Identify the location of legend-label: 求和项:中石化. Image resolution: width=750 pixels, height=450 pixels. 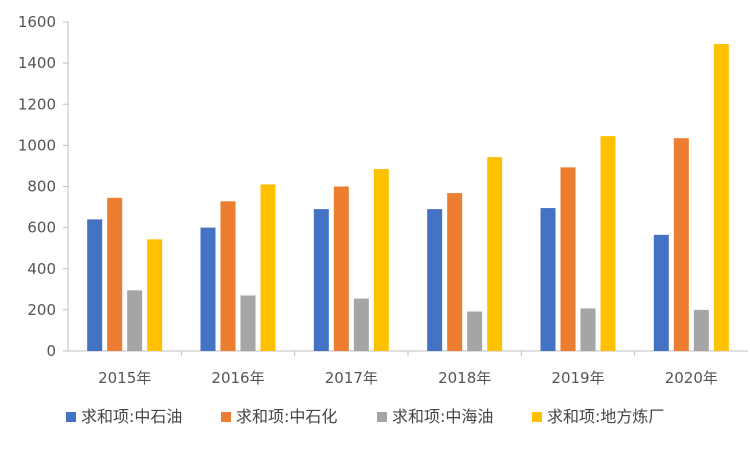
(286, 416).